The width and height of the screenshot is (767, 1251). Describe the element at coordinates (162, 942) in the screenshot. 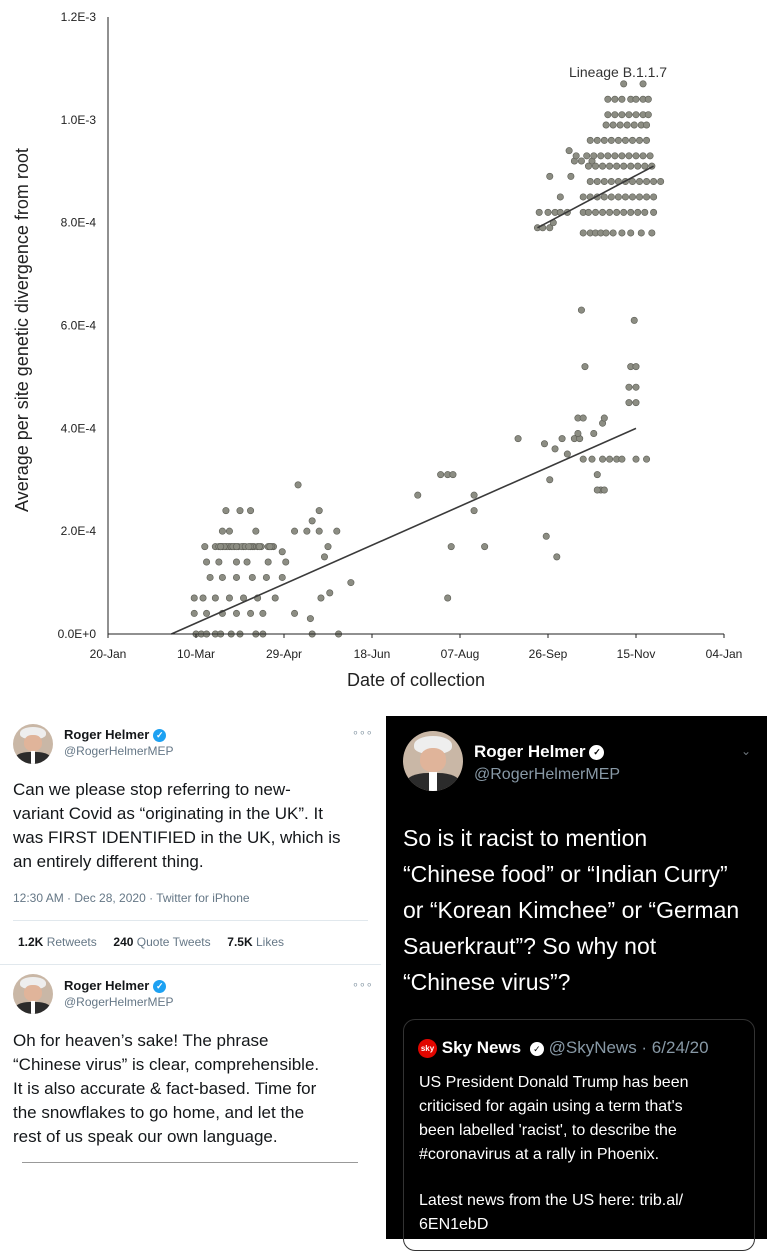

I see `quote-tweets-stat: 240 Quote Tweets` at that location.